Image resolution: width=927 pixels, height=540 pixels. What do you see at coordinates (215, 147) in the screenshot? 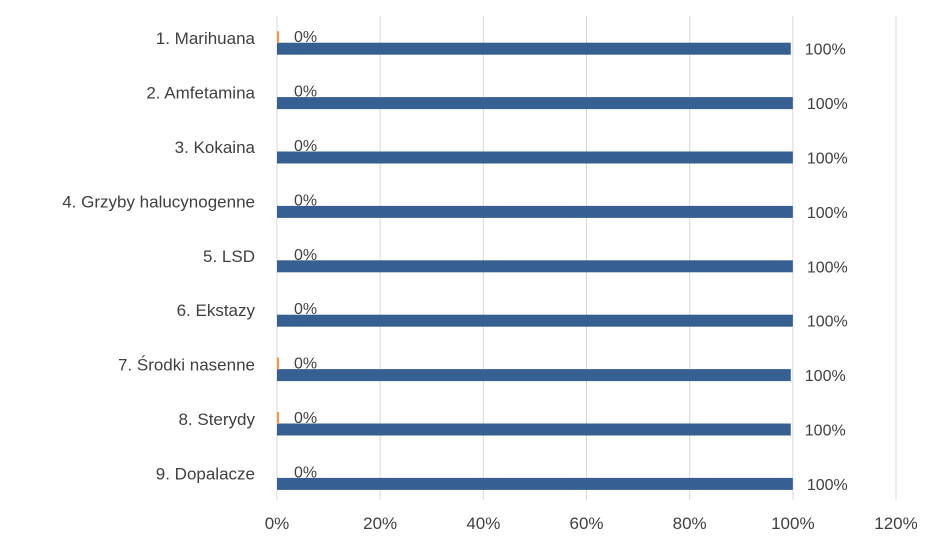
I see `category-label: 3. Kokaina` at bounding box center [215, 147].